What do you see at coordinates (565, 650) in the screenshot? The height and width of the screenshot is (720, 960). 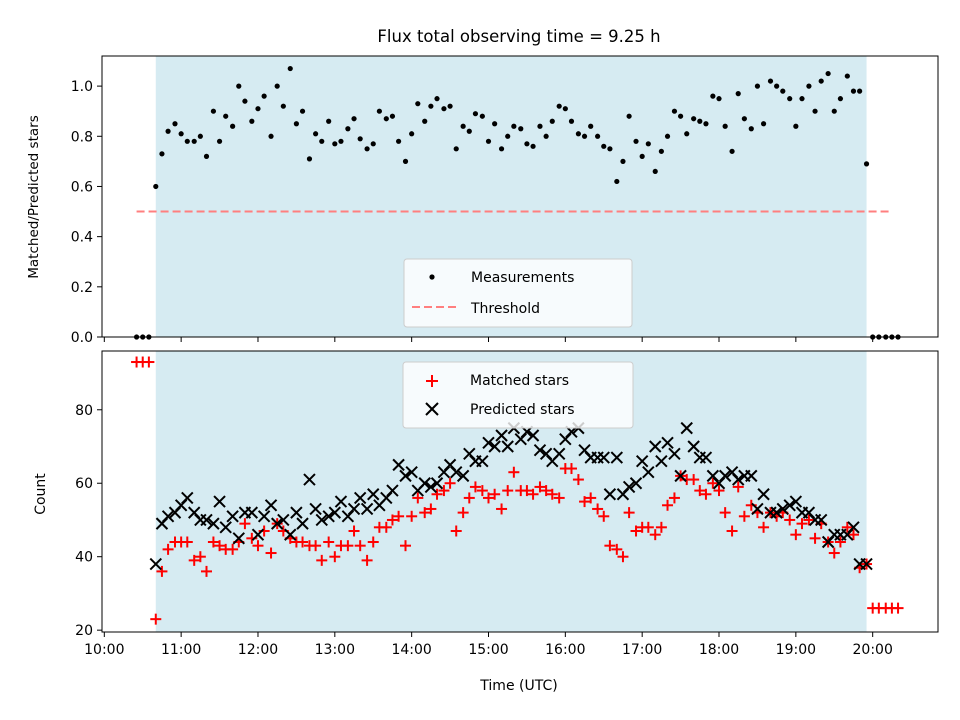 I see `x-tick-label: 16:00` at bounding box center [565, 650].